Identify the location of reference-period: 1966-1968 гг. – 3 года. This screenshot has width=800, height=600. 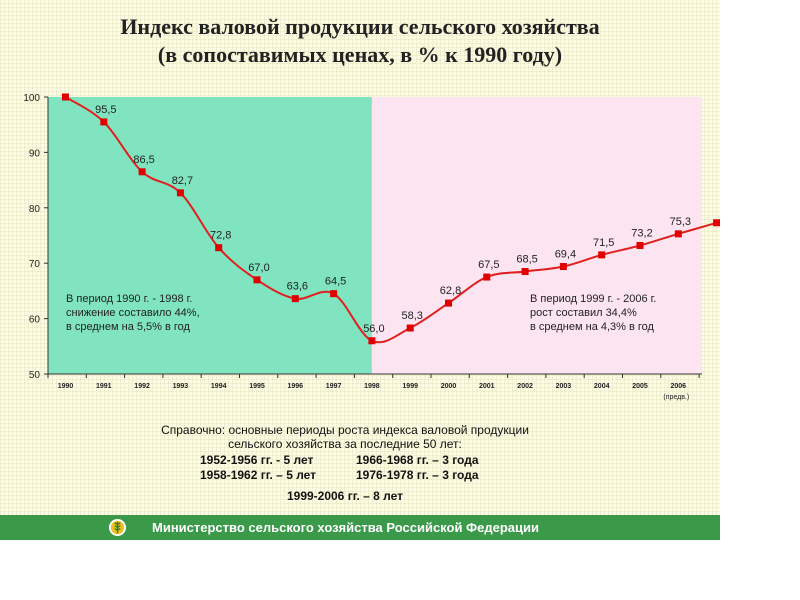
(417, 460).